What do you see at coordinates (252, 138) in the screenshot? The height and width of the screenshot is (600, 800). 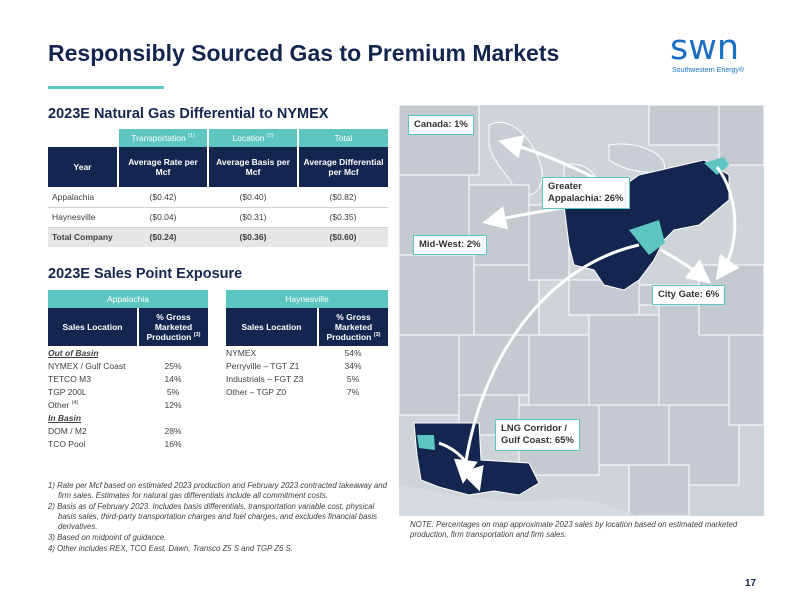 I see `group-header-location: Location (2)` at bounding box center [252, 138].